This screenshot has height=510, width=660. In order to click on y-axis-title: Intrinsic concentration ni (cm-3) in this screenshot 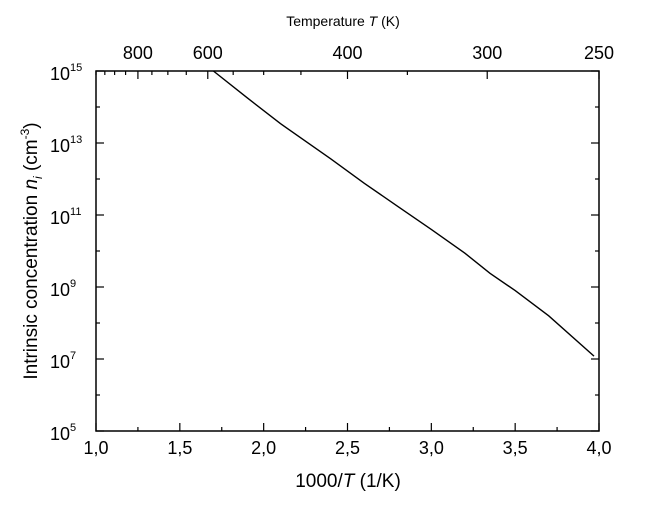, I will do `click(31, 250)`.